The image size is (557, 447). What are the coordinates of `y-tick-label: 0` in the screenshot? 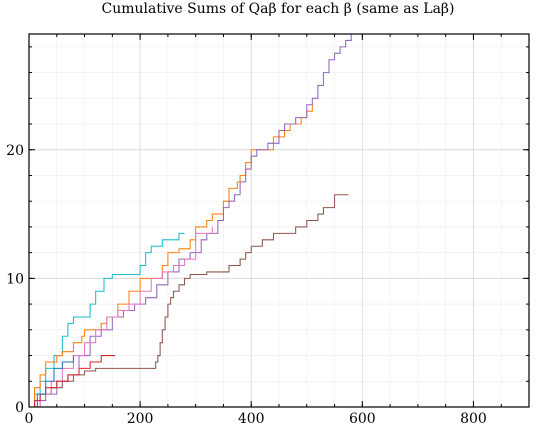 It's located at (19, 408).